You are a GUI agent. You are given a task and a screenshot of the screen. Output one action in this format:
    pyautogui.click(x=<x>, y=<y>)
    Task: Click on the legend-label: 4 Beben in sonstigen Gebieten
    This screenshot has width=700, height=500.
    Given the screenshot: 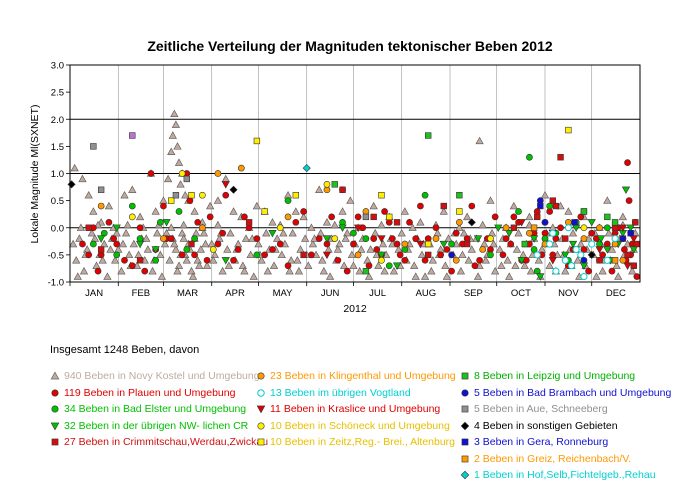 What is the action you would take?
    pyautogui.click(x=546, y=425)
    